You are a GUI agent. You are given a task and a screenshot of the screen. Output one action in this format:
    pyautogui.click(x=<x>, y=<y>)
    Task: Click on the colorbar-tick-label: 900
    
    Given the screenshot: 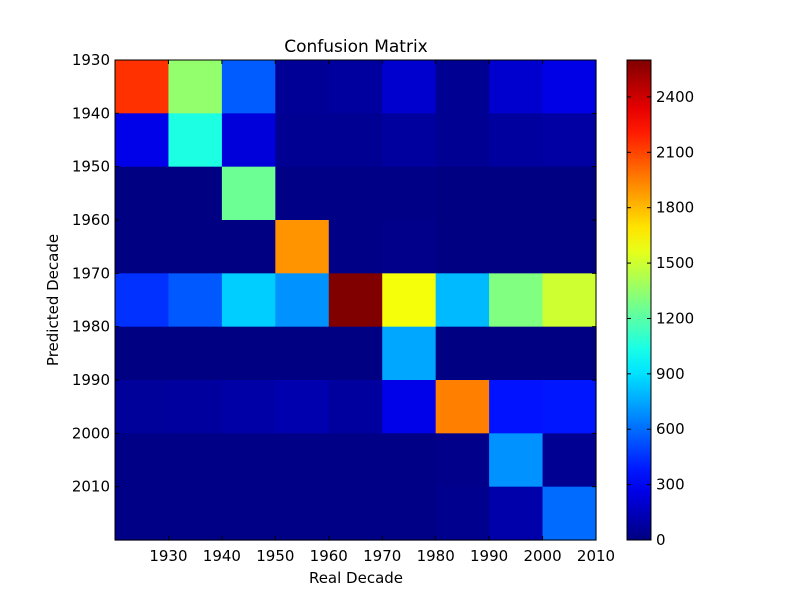 What is the action you would take?
    pyautogui.click(x=670, y=374)
    